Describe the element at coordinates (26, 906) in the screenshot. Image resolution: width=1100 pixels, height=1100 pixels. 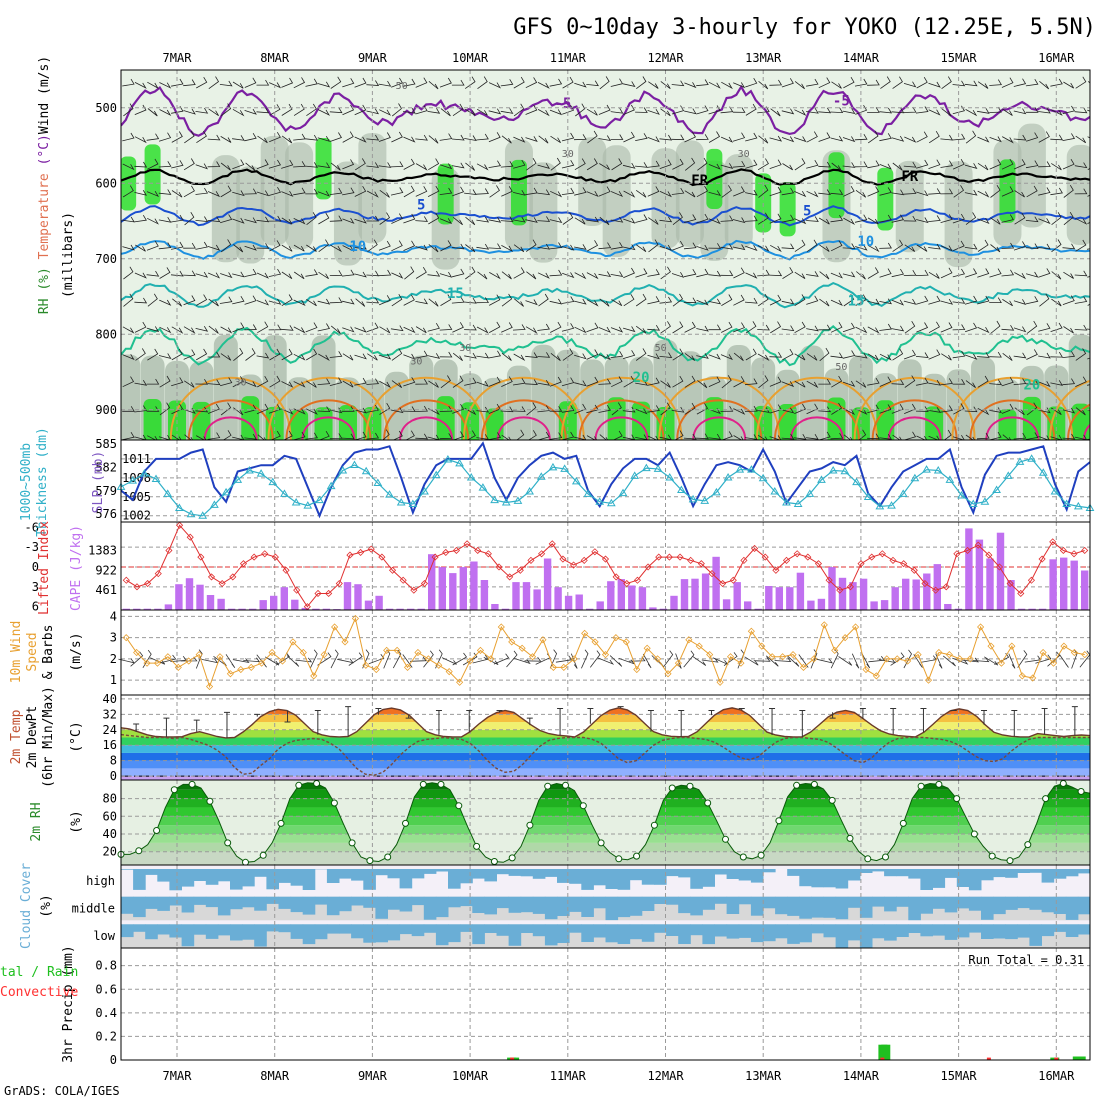
I see `cloud-ylabel-part: Cloud Cover` at that location.